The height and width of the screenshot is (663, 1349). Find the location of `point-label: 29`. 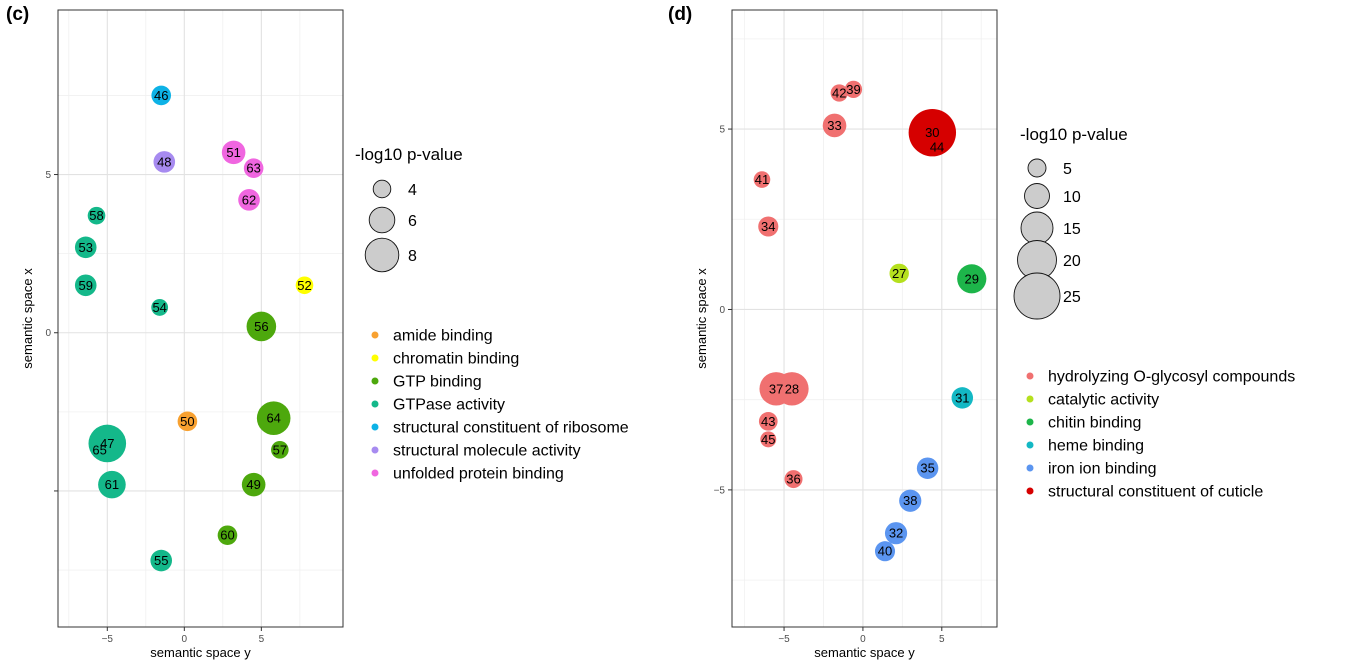

point-label: 29 is located at coordinates (972, 278).